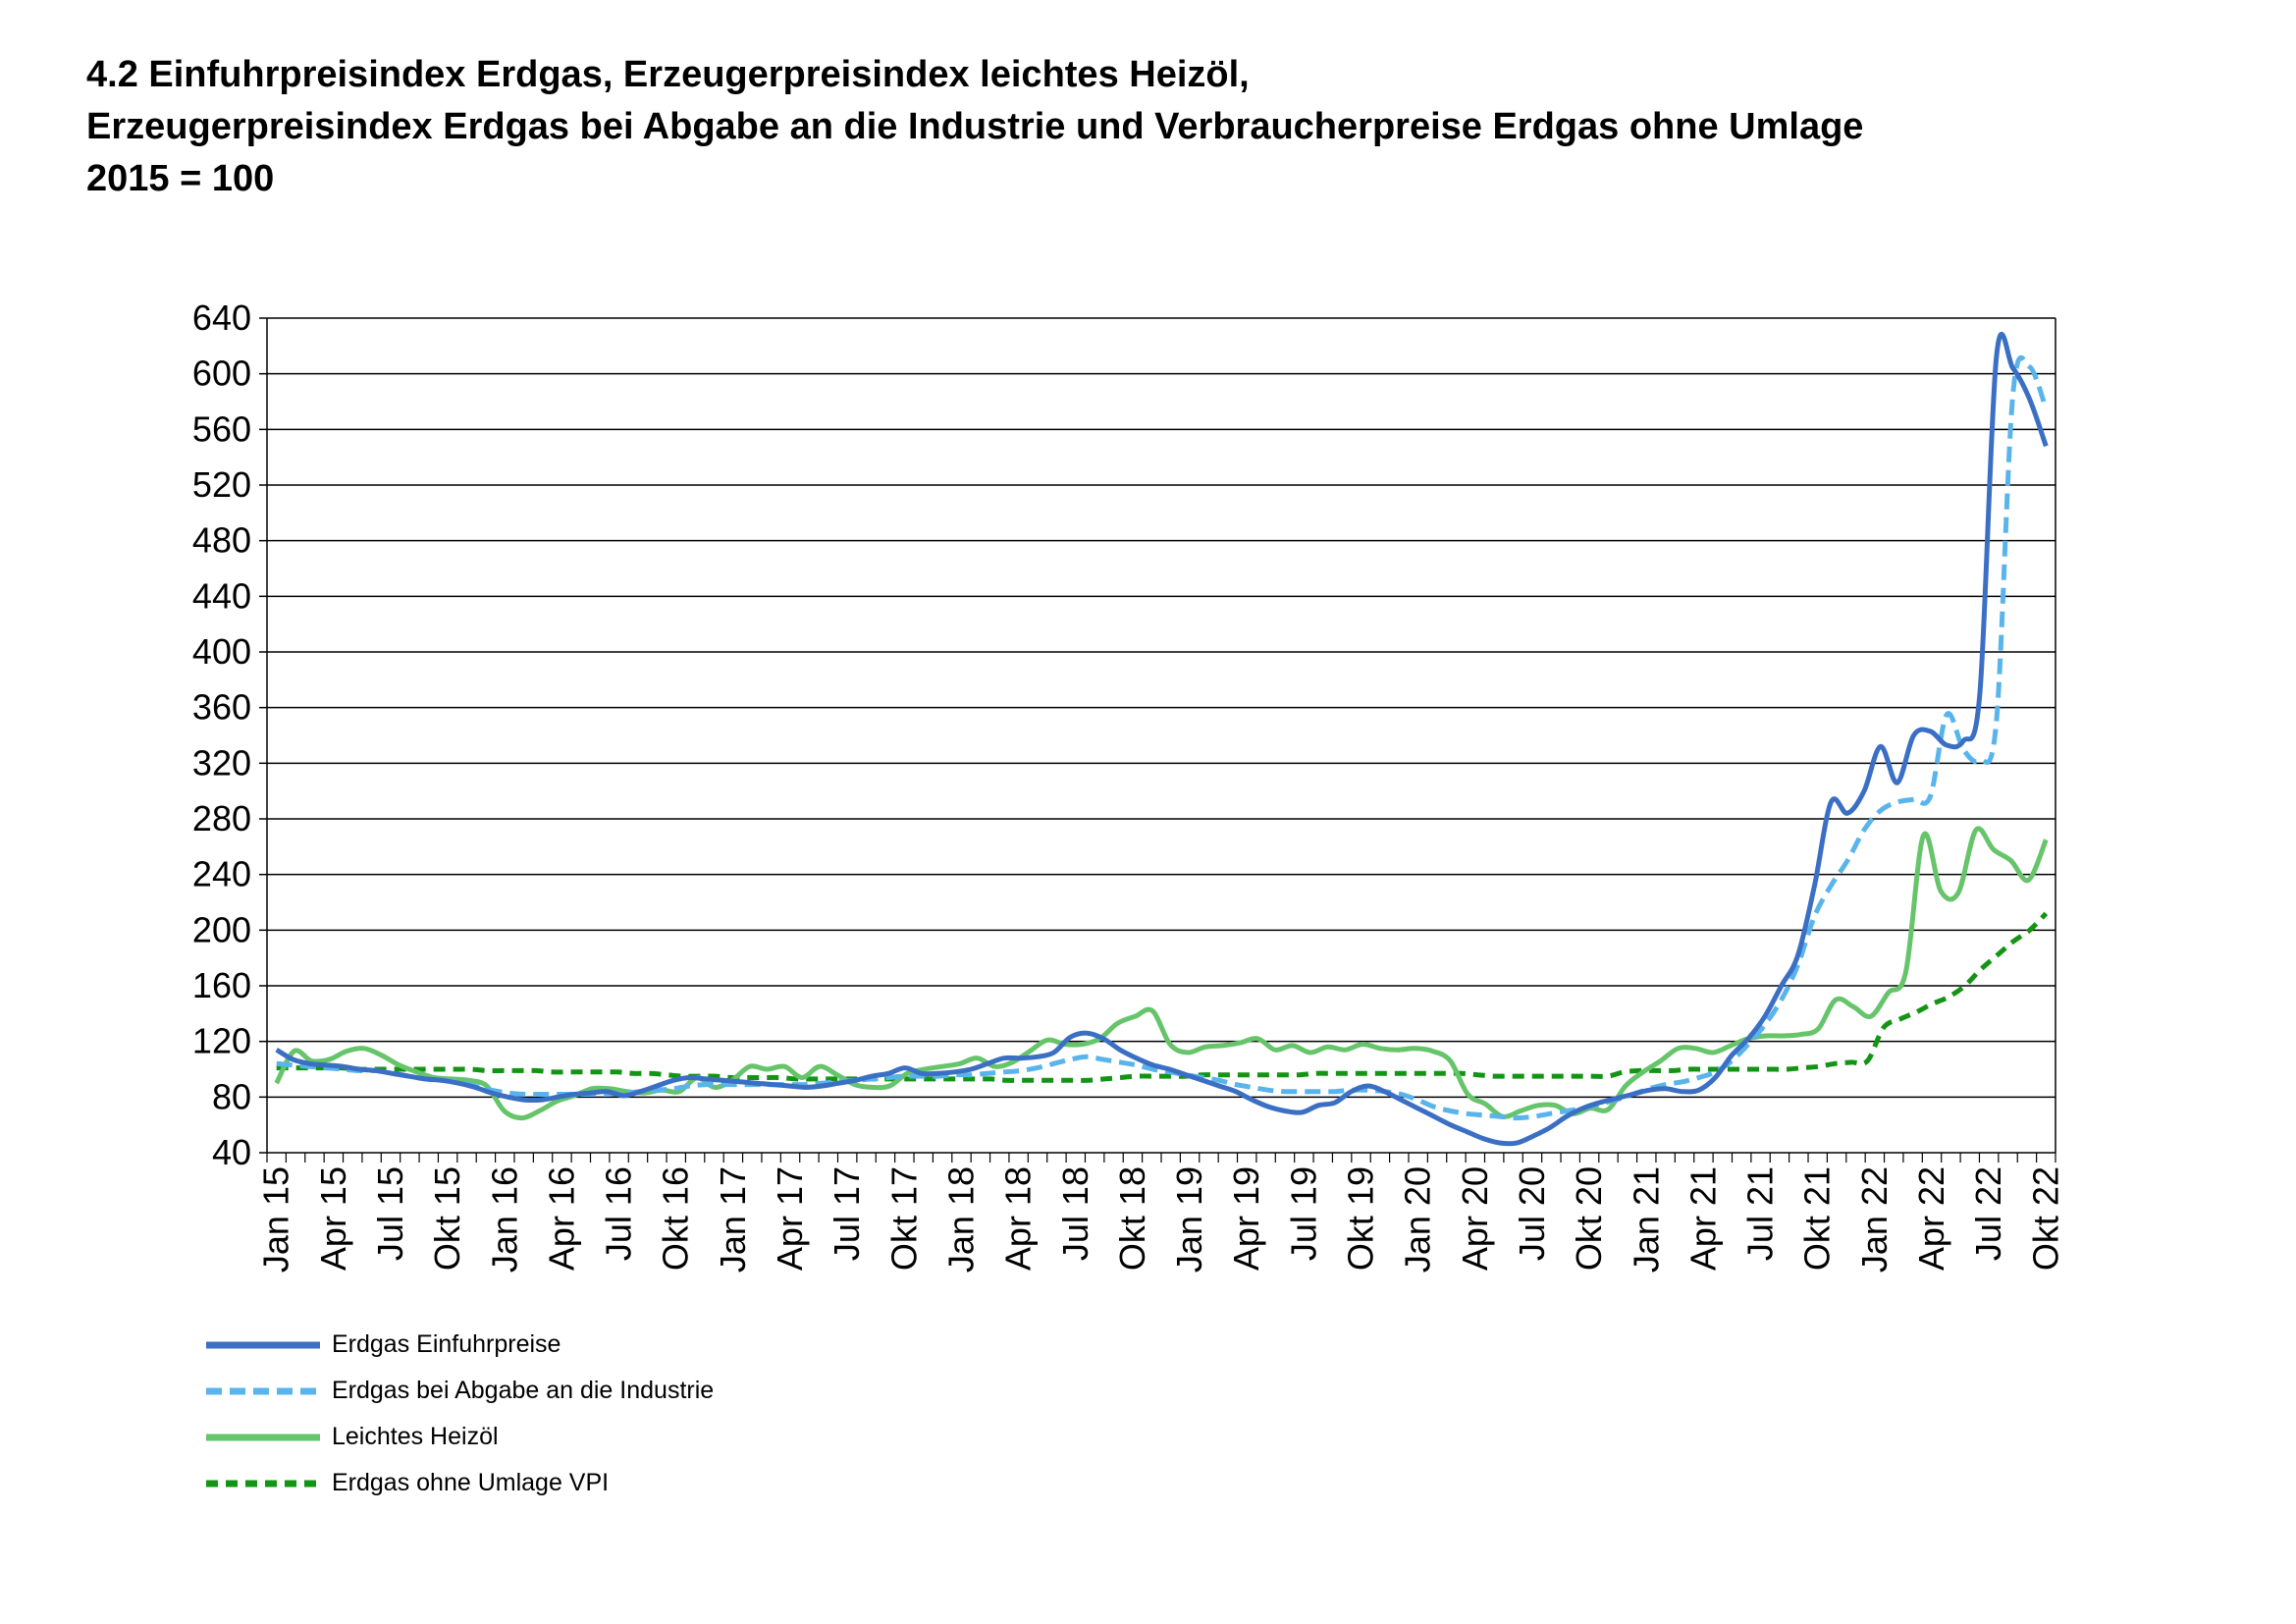 The image size is (2296, 1624). I want to click on chart-title-line-3: 2015 = 100, so click(181, 178).